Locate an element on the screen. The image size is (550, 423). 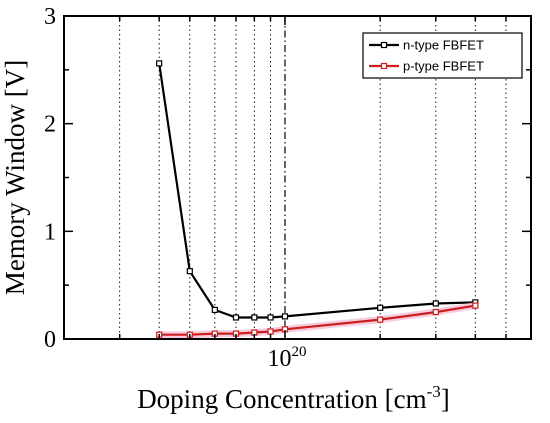
y-tick-label: 1 is located at coordinates (50, 232).